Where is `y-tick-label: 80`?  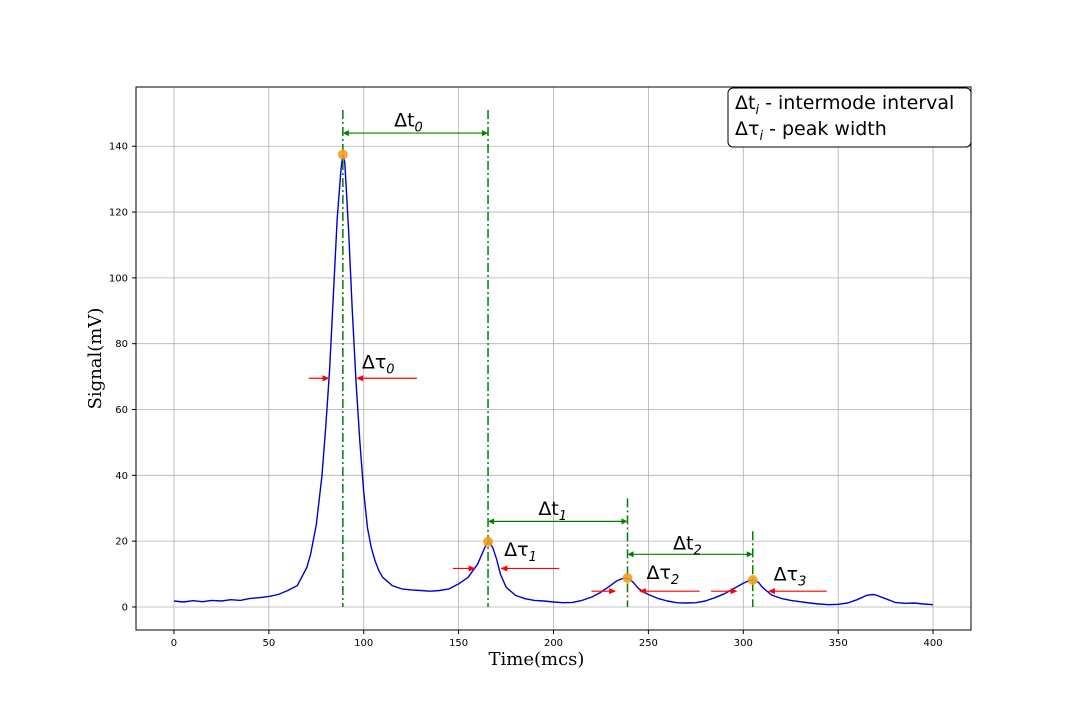 y-tick-label: 80 is located at coordinates (121, 344).